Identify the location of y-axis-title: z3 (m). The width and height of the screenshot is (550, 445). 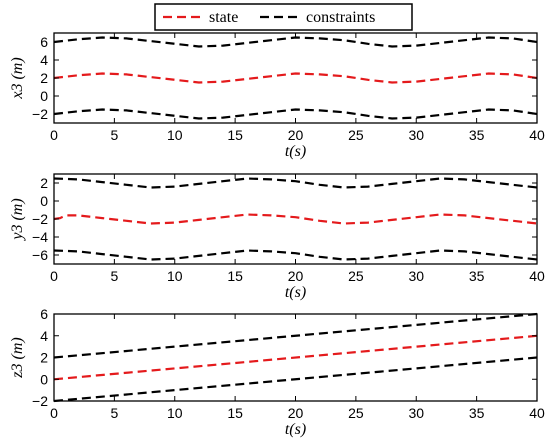
(17, 357).